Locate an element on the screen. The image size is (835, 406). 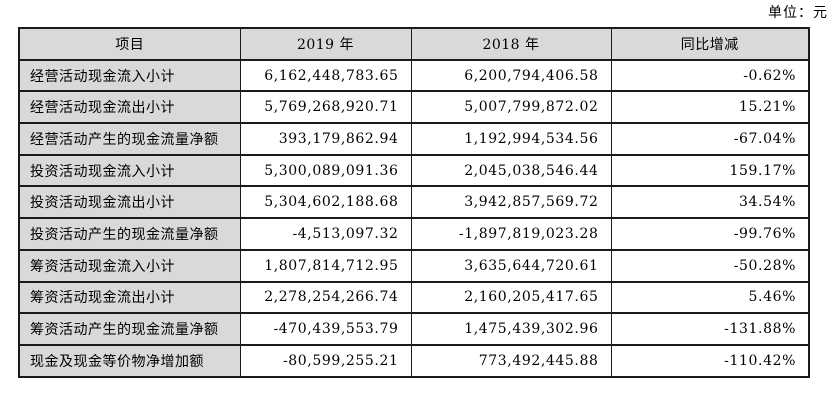
row-item-label: 投资活动现金流出小计 is located at coordinates (129, 202).